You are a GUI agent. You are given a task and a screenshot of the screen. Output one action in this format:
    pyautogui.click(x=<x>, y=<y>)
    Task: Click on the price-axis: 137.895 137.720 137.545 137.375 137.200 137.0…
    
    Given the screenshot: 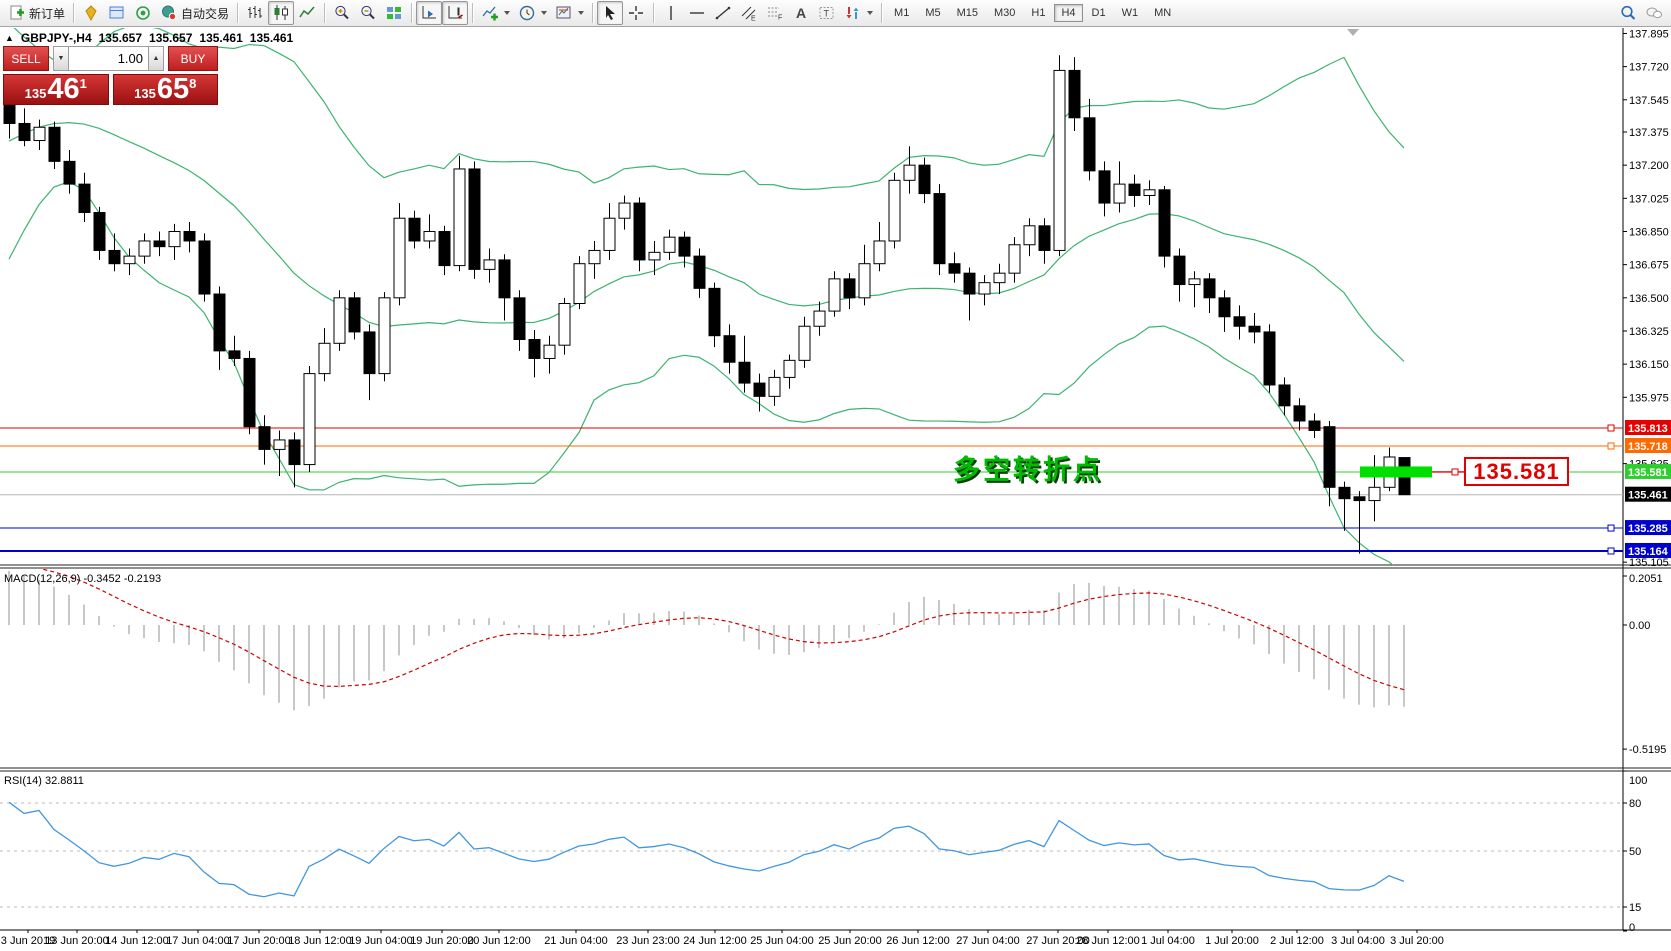 What is the action you would take?
    pyautogui.click(x=1647, y=298)
    